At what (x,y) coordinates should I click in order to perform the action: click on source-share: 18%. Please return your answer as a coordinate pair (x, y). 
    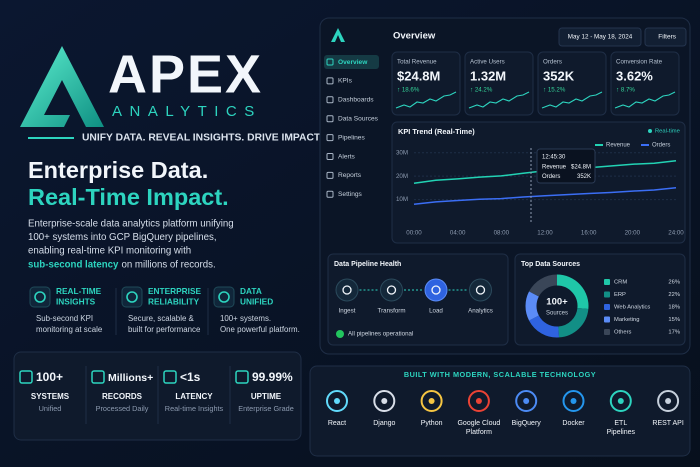
    Looking at the image, I should click on (674, 308).